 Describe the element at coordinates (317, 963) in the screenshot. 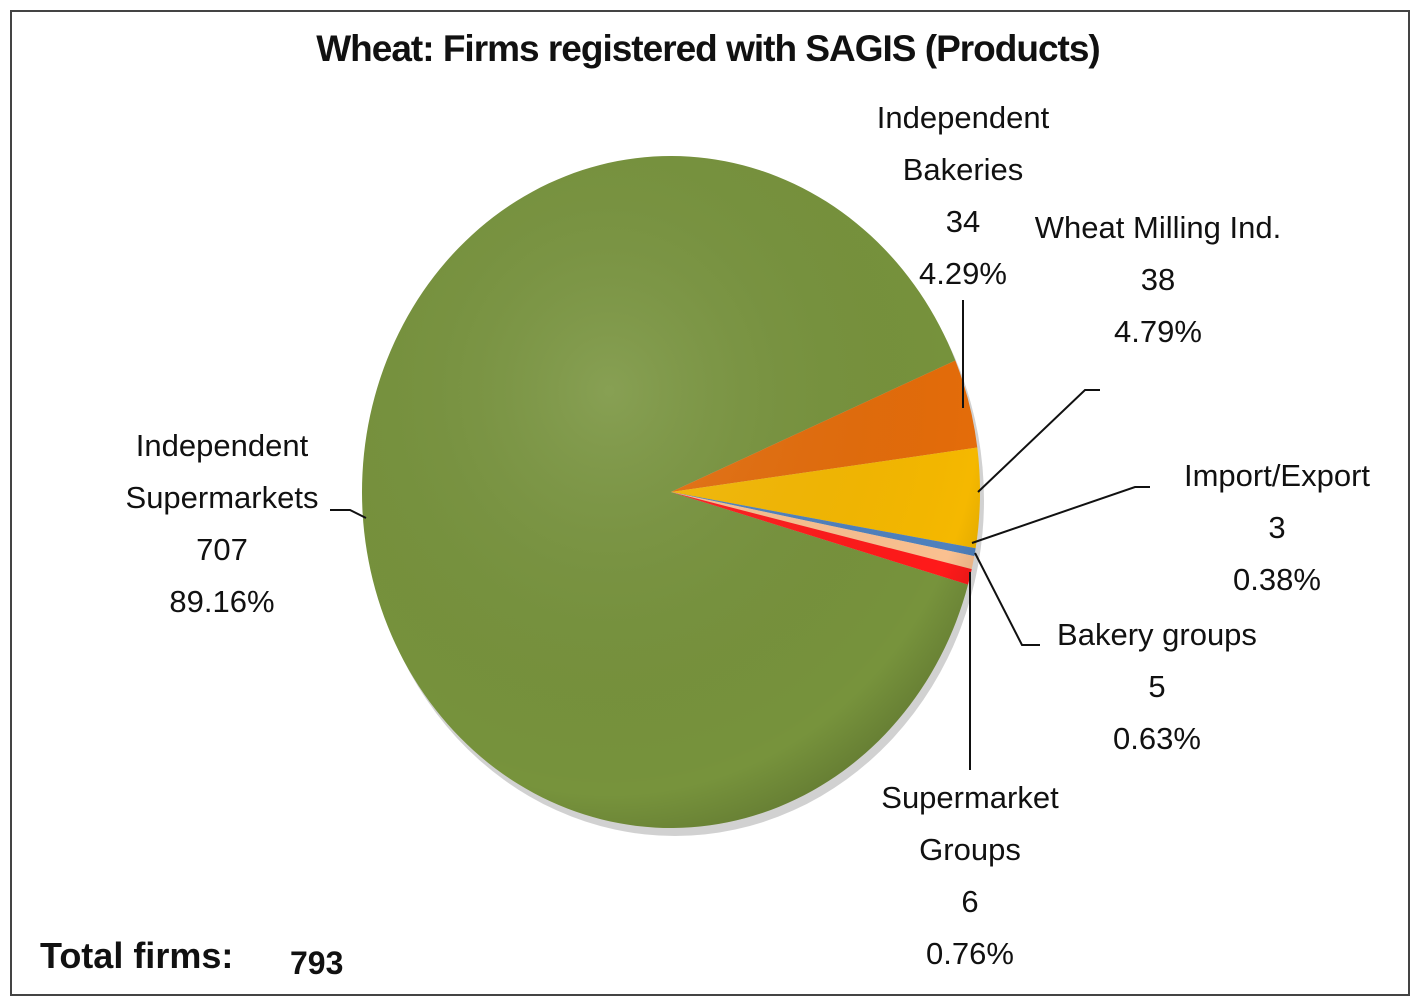

I see `total-value: 793` at that location.